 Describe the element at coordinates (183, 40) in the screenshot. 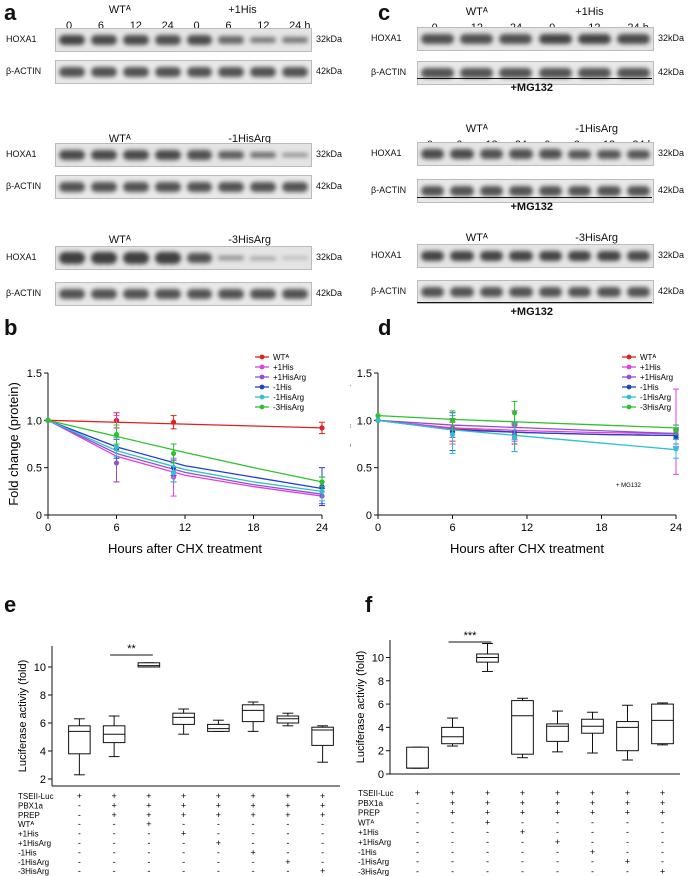

I see `blot-strip-hoxa1` at that location.